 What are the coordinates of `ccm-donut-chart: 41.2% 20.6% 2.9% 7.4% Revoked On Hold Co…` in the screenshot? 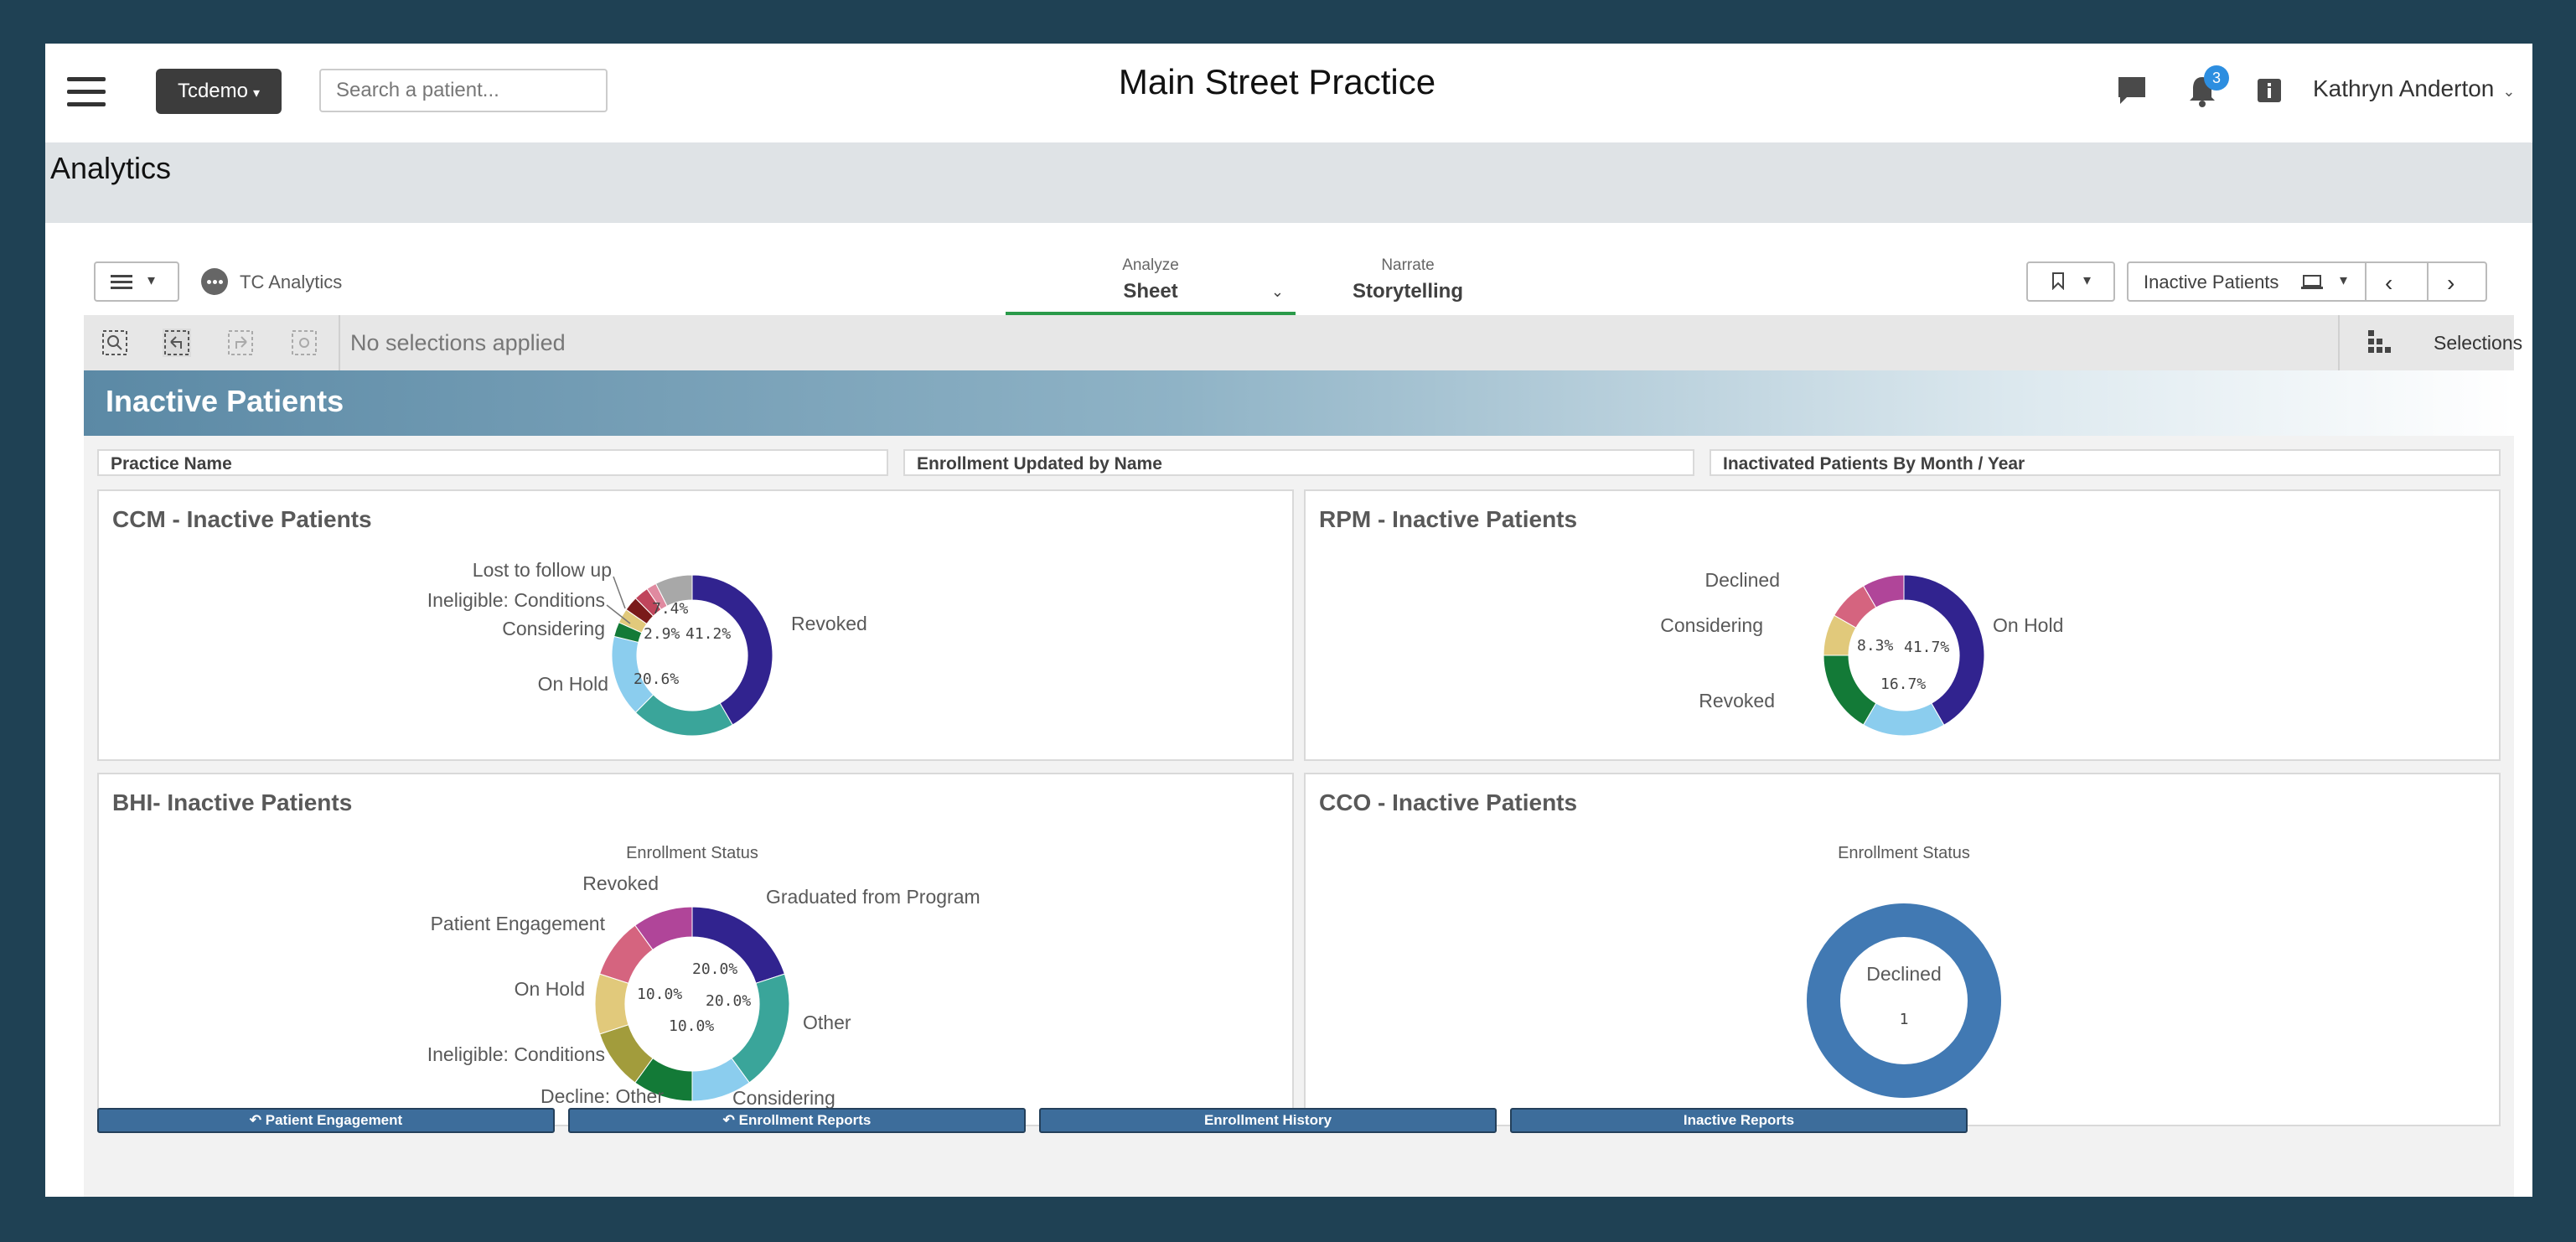 It's located at (647, 648).